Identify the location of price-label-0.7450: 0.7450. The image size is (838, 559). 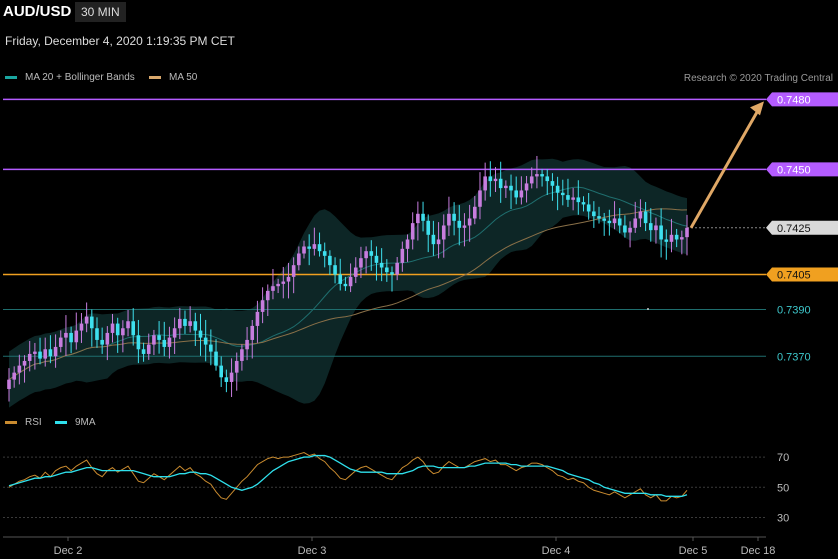
(794, 170).